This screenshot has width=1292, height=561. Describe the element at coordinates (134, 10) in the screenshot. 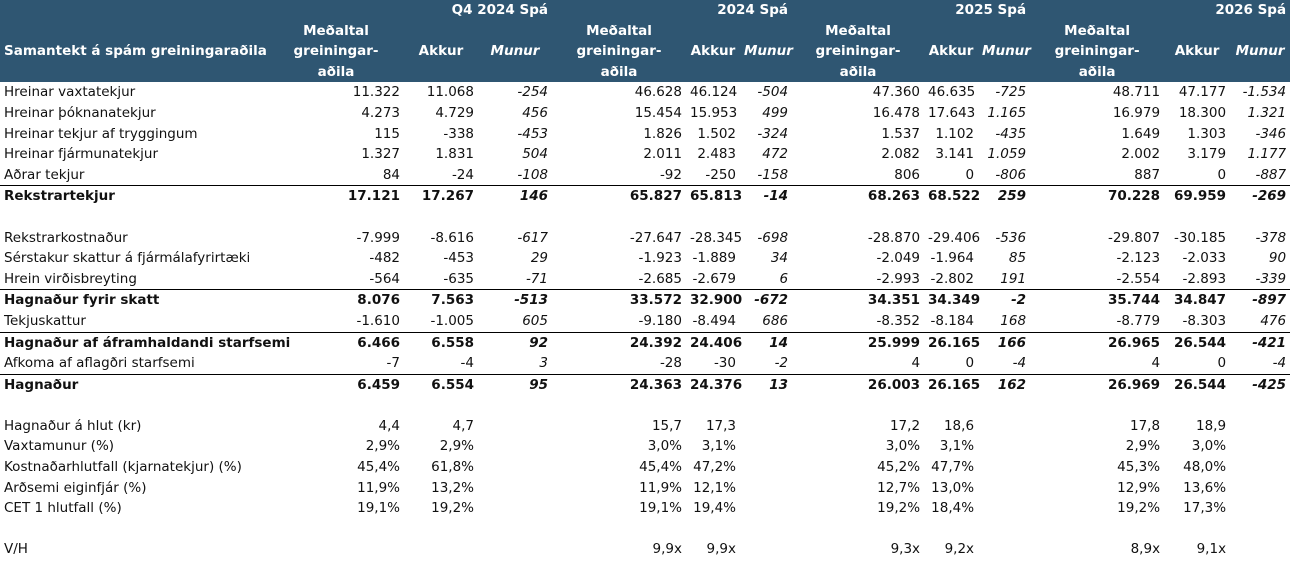

I see `header-blank` at that location.